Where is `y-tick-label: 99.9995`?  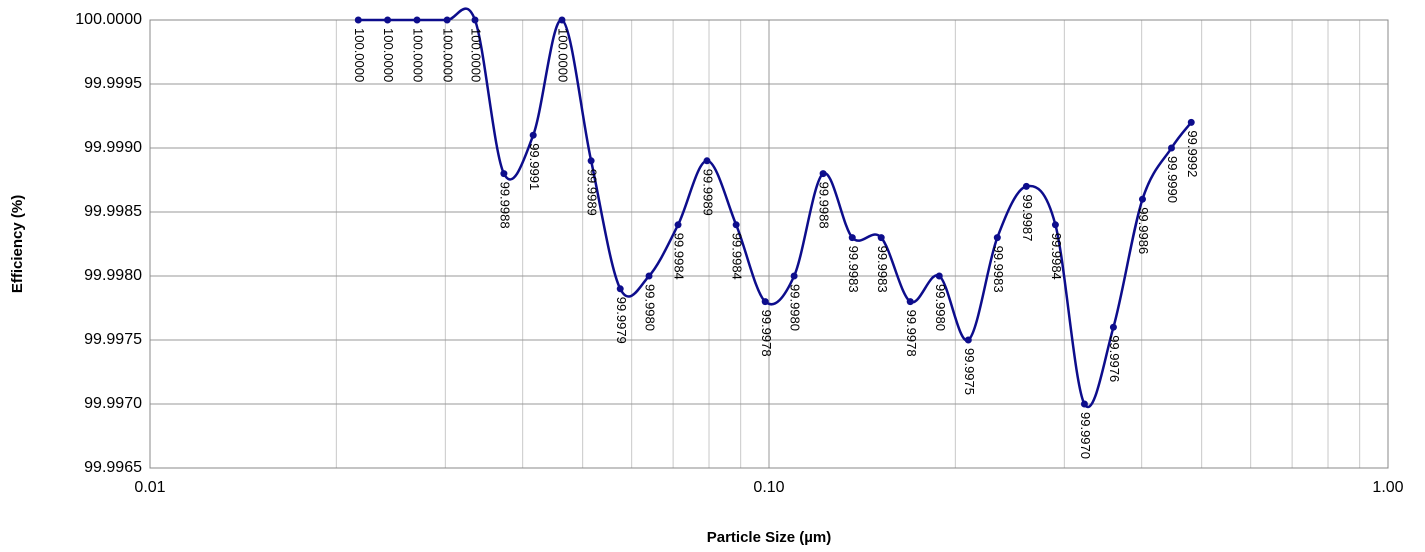 y-tick-label: 99.9995 is located at coordinates (113, 83).